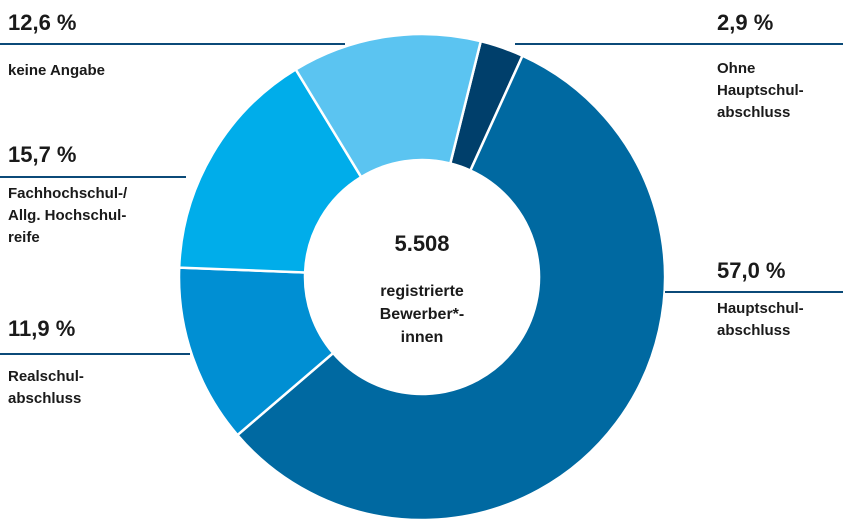  Describe the element at coordinates (42, 328) in the screenshot. I see `value-label: 11,9 %` at that location.